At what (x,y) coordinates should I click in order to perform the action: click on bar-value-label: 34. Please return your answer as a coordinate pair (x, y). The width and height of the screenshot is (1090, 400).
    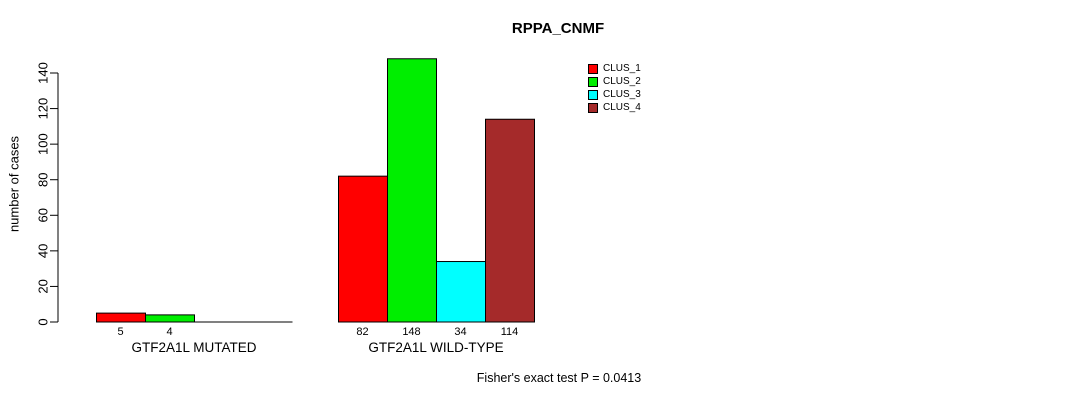
    Looking at the image, I should click on (460, 332).